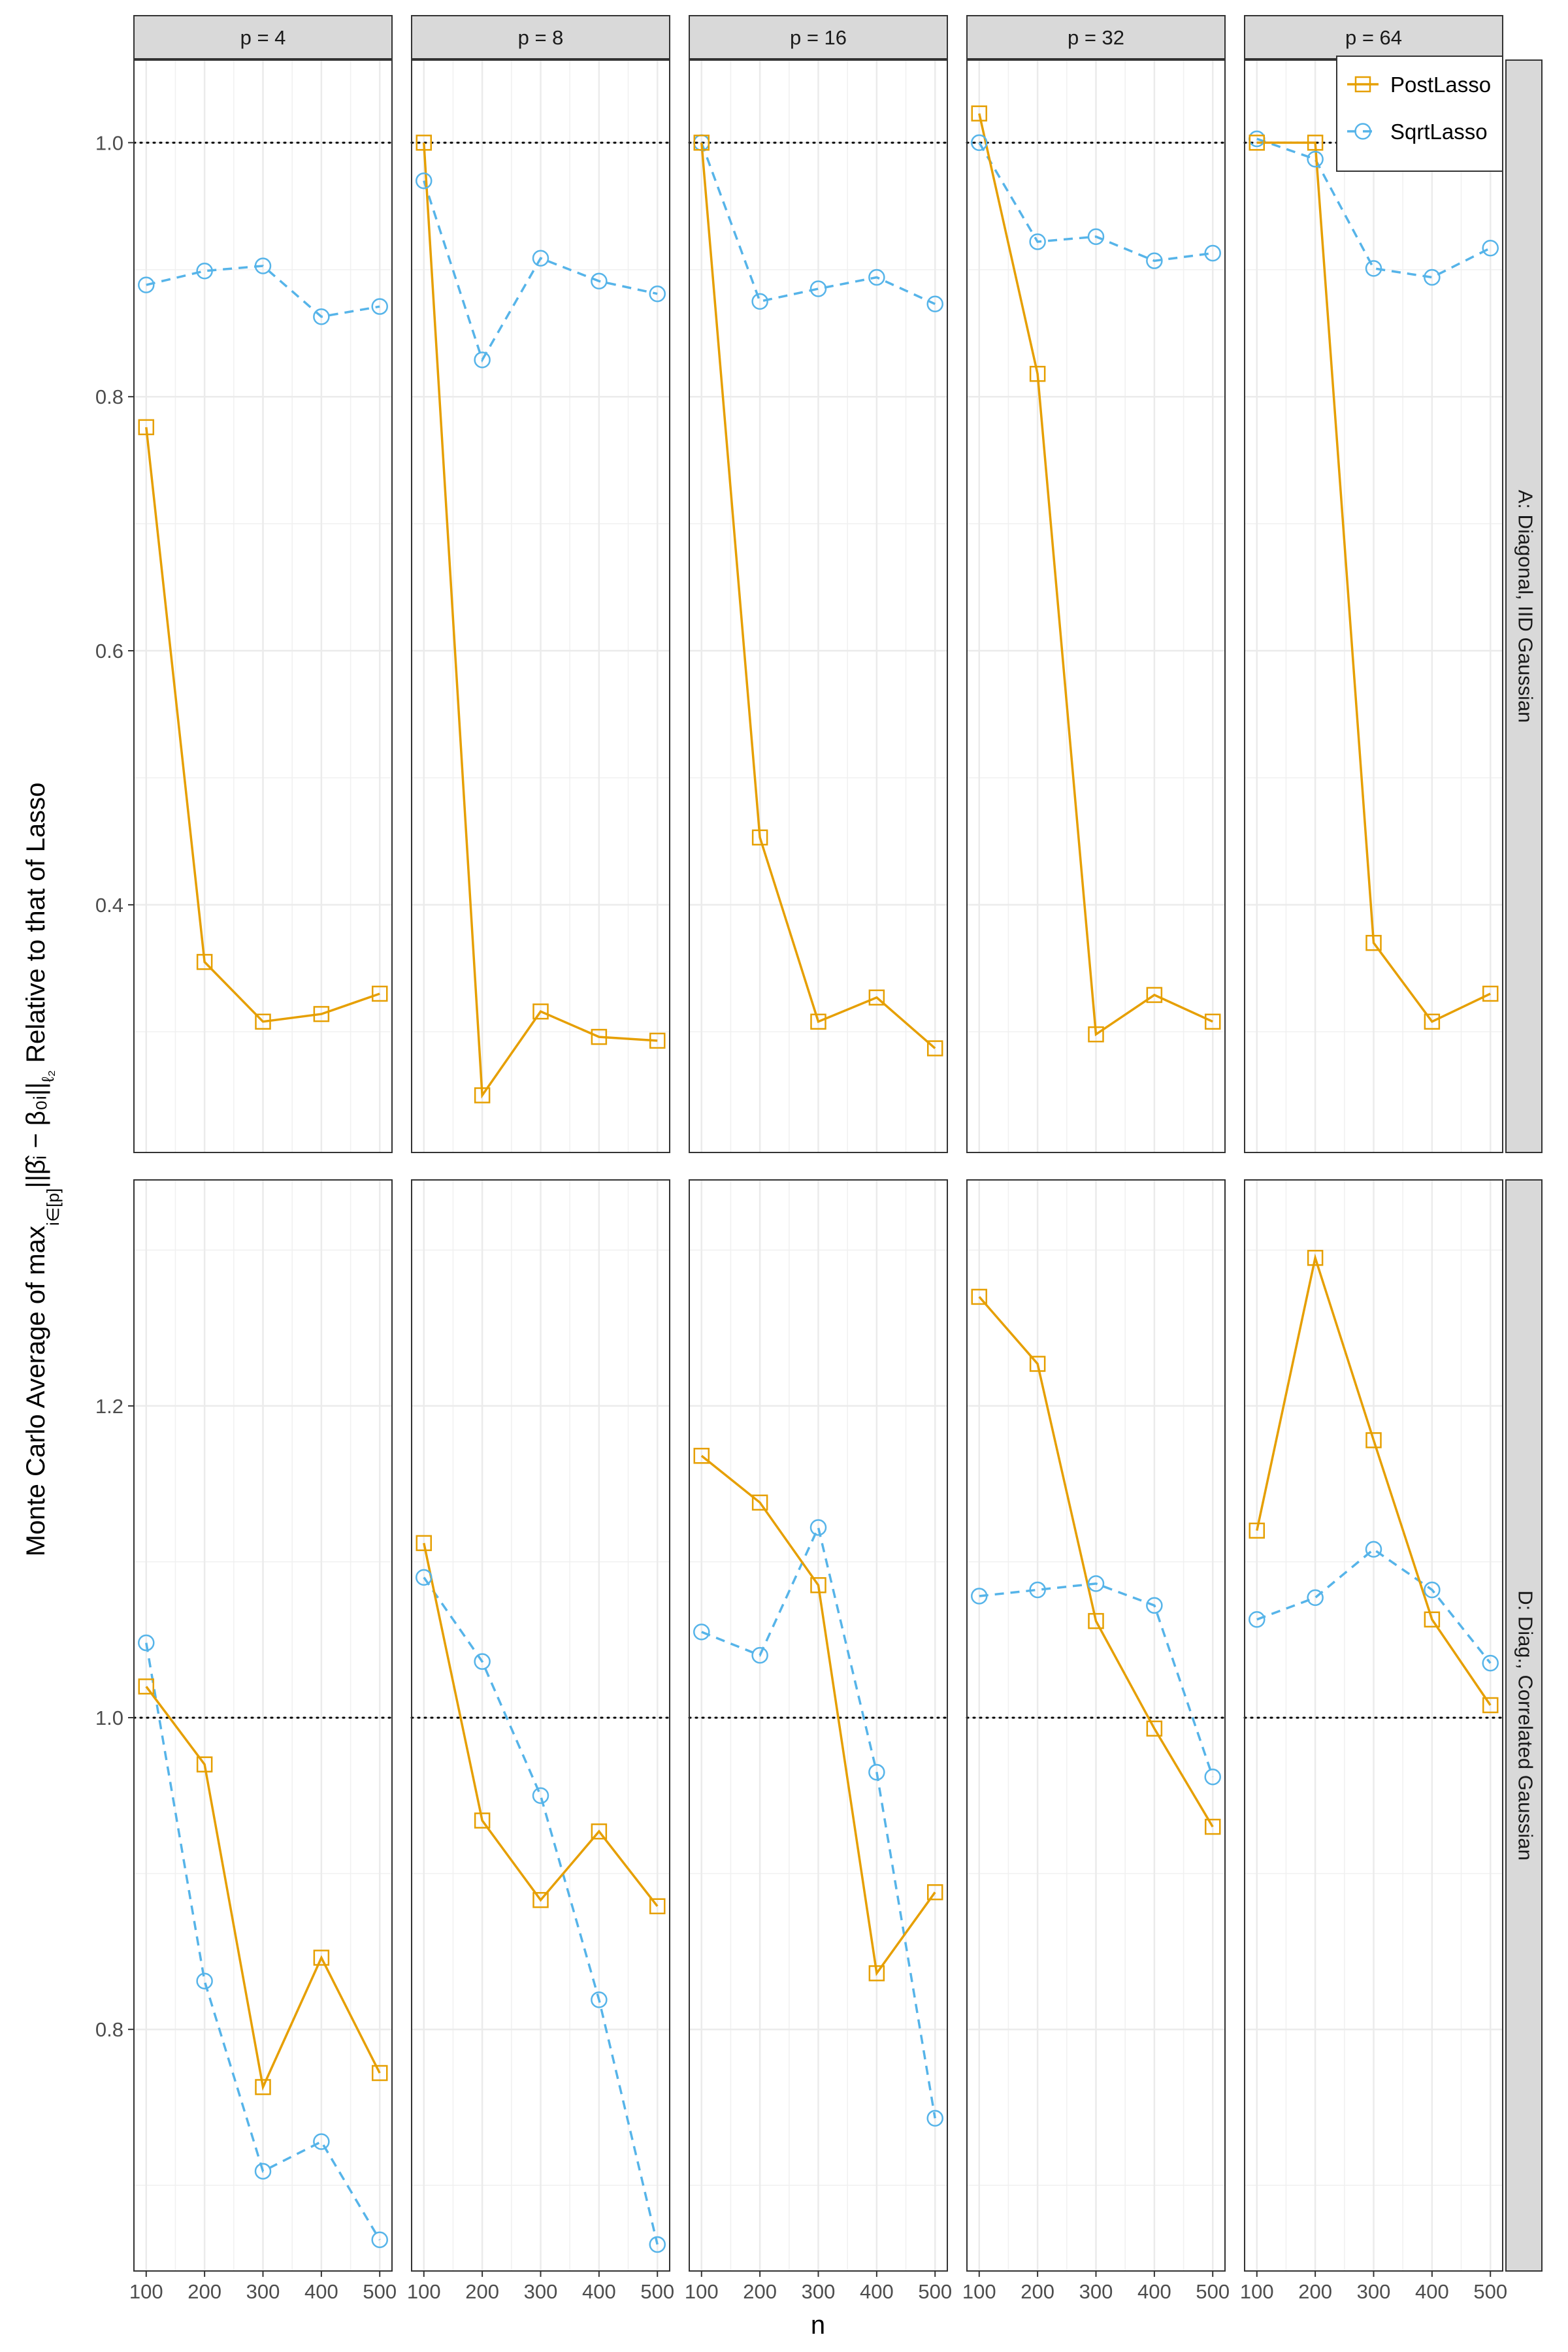 Image resolution: width=1568 pixels, height=2352 pixels. Describe the element at coordinates (53, 1207) in the screenshot. I see `y-axis-title-subscript: i∈[p]` at that location.